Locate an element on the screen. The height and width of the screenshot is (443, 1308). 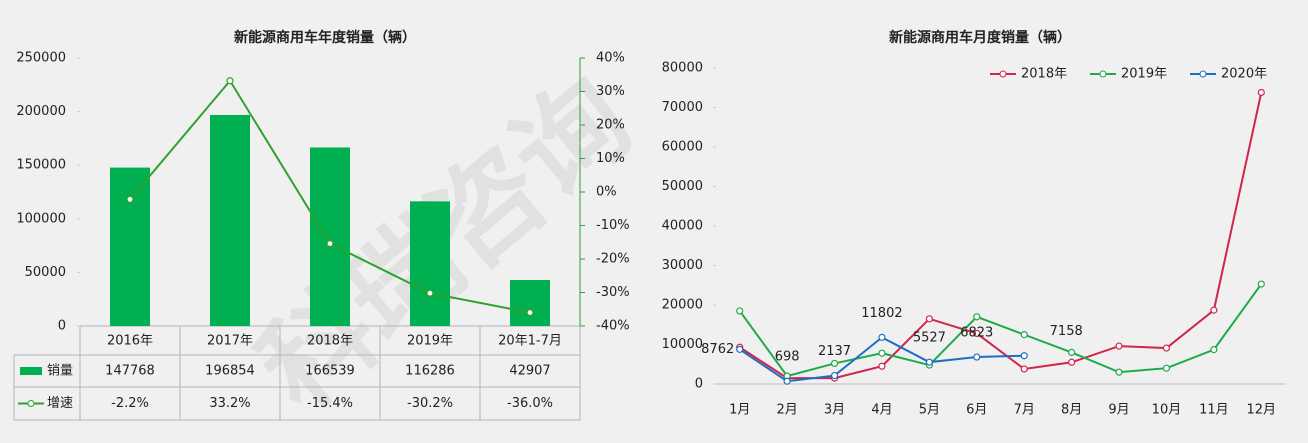
table-cell: -2.2% is located at coordinates (130, 403).